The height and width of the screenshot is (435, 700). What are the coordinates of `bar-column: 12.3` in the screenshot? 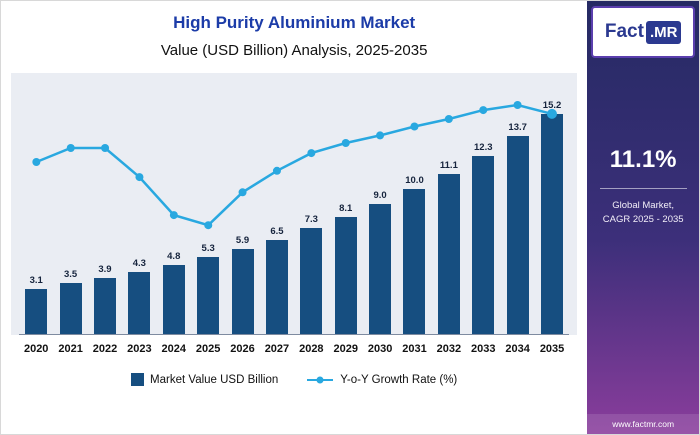 It's located at (483, 207).